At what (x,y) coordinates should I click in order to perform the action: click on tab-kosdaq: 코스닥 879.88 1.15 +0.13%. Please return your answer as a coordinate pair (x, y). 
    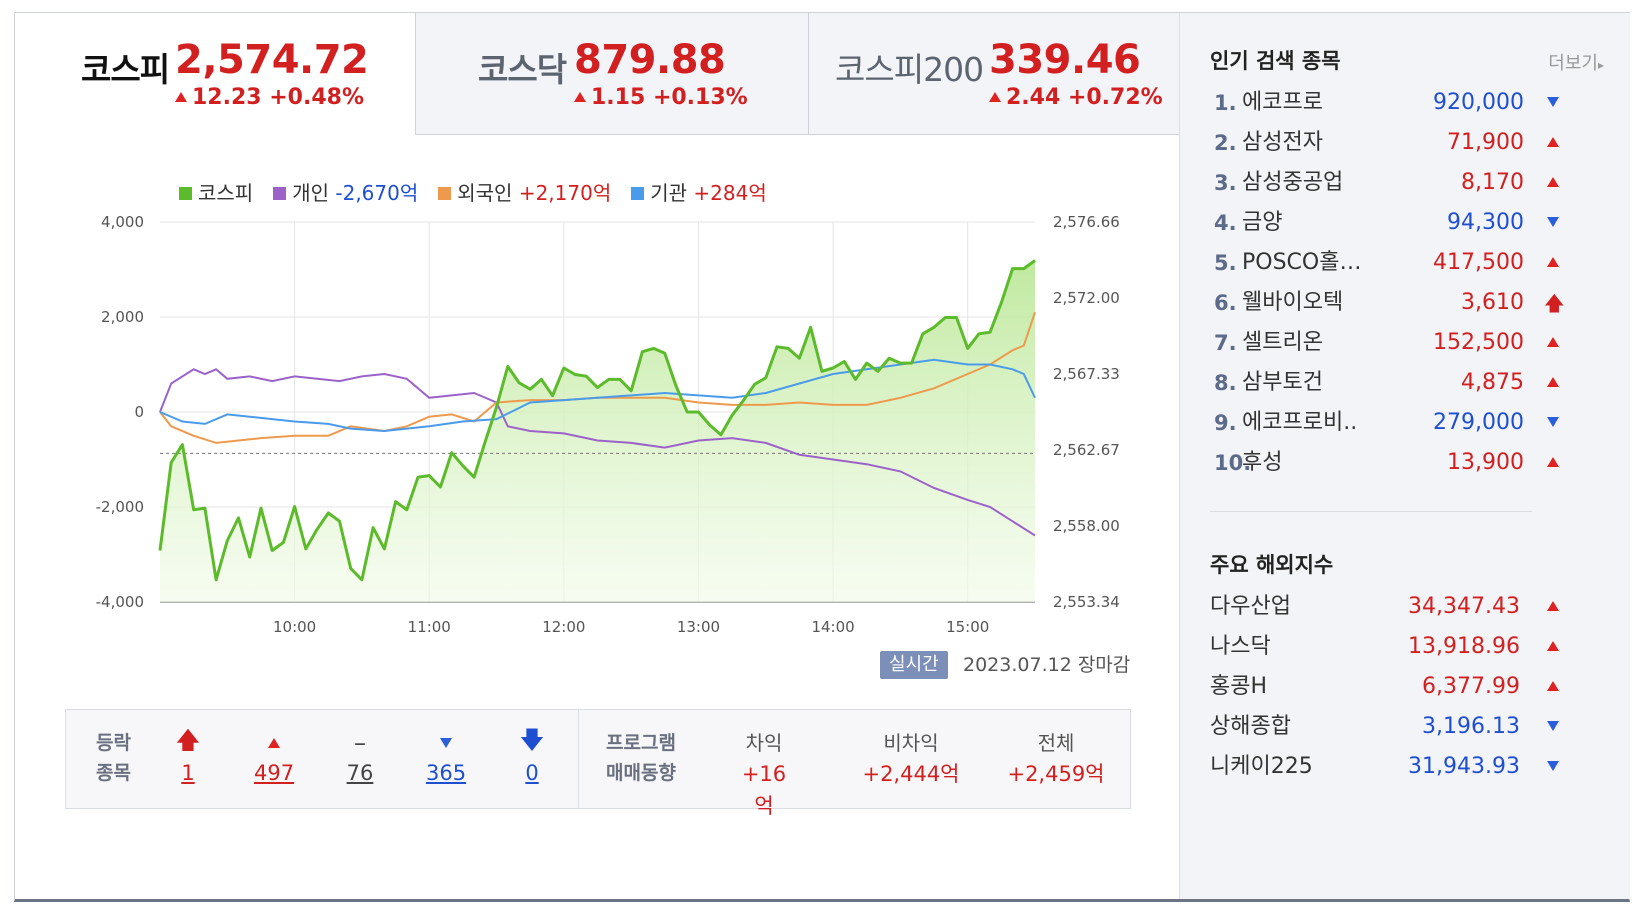
    Looking at the image, I should click on (611, 74).